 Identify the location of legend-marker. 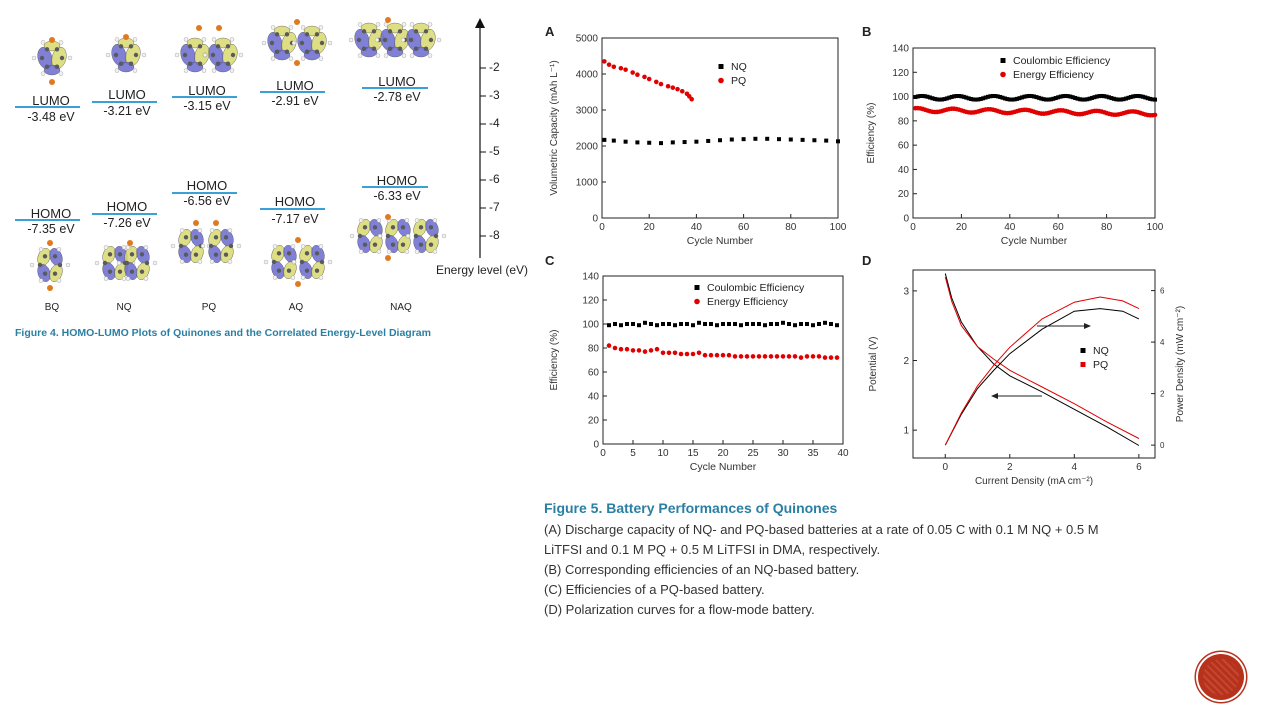
(1003, 60).